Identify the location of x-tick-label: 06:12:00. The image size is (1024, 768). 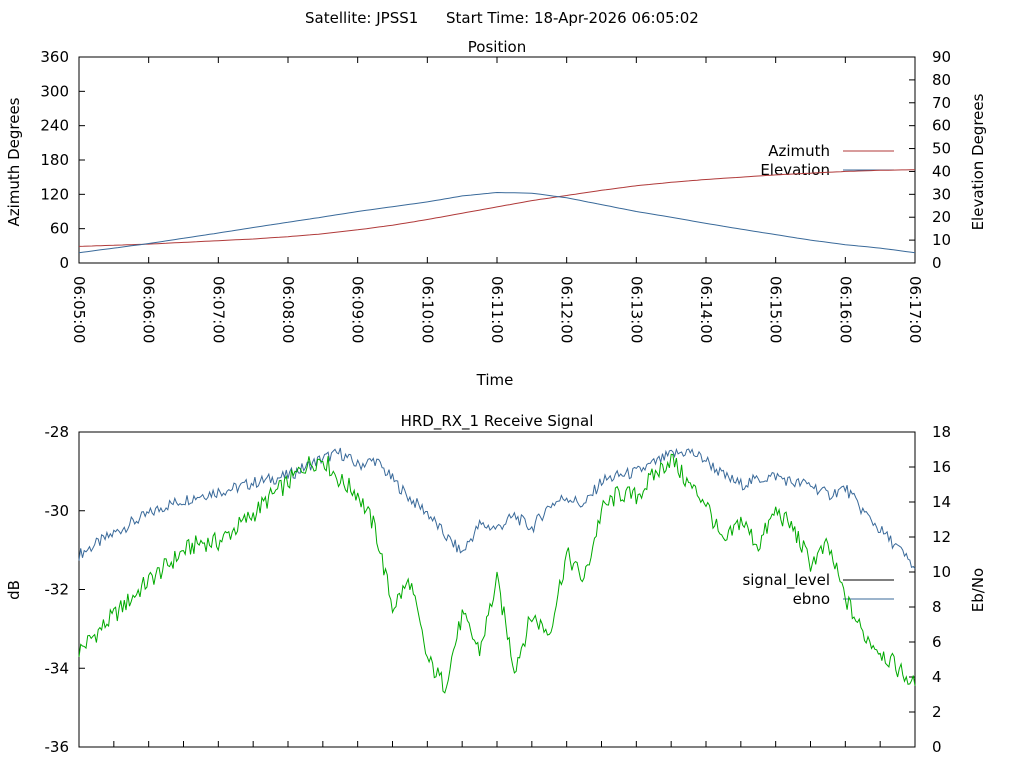
(567, 309).